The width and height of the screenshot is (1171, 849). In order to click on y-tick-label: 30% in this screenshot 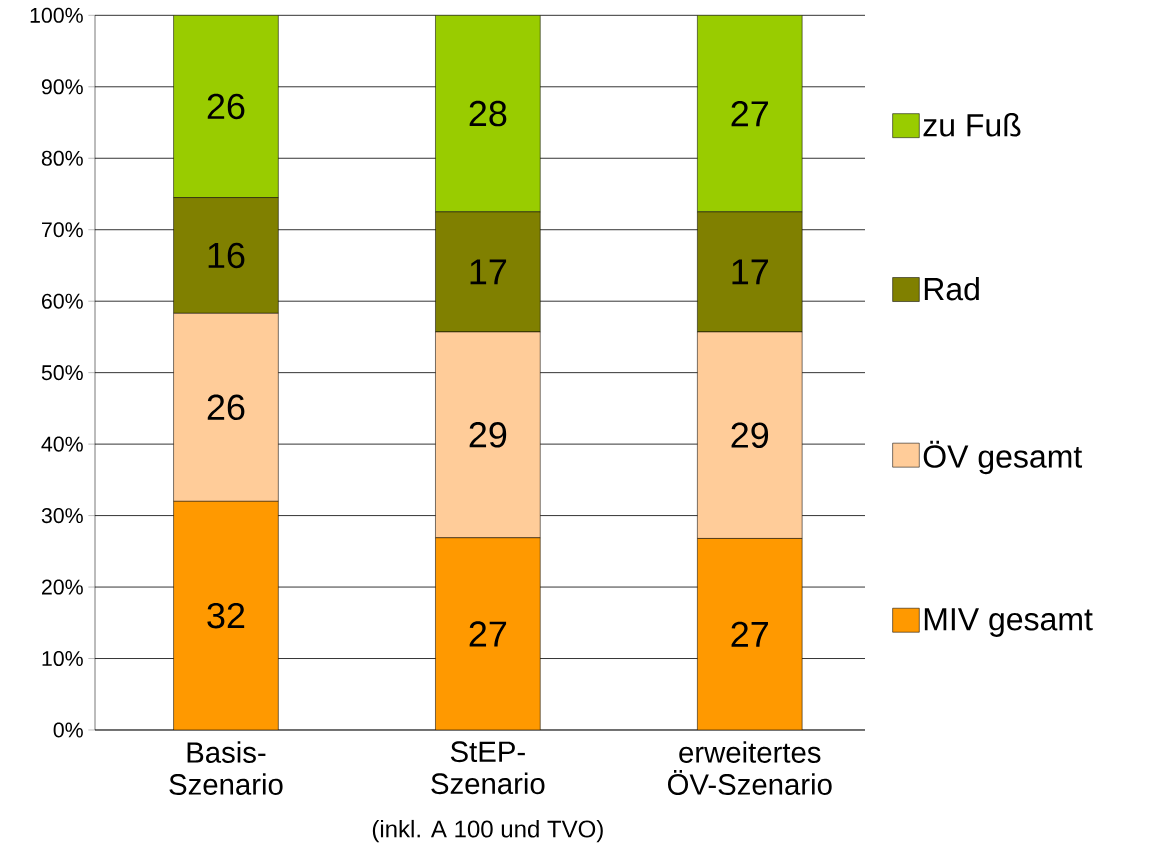, I will do `click(62, 516)`.